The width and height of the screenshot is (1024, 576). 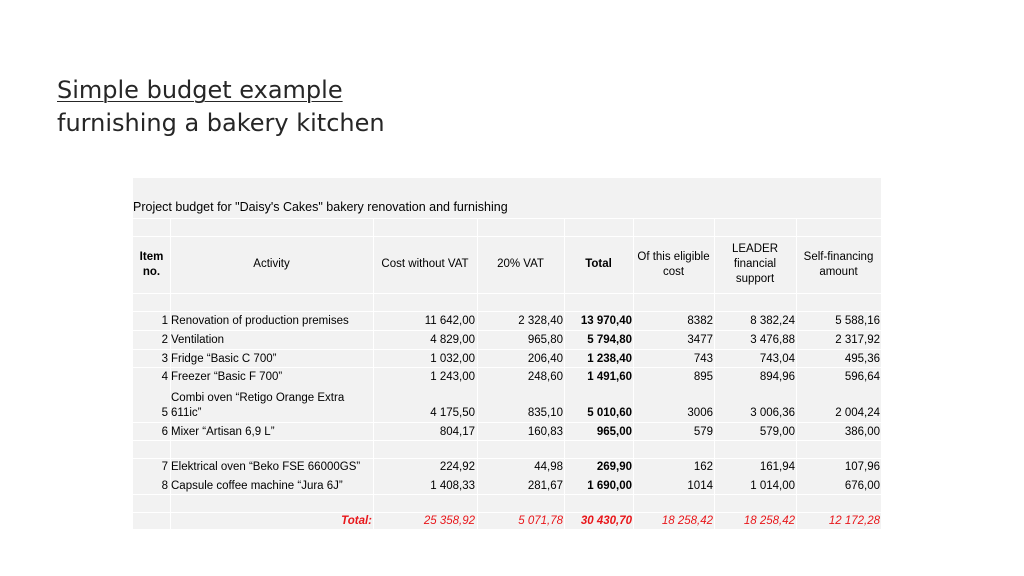 I want to click on row-item-no: 5, so click(x=164, y=413).